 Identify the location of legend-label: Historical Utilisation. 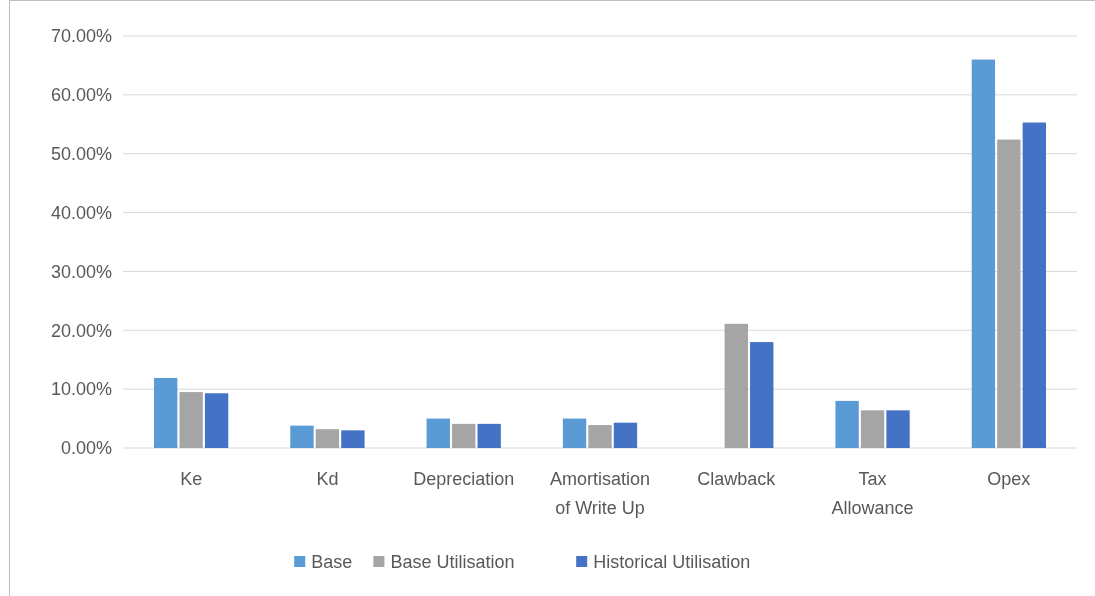
(672, 562).